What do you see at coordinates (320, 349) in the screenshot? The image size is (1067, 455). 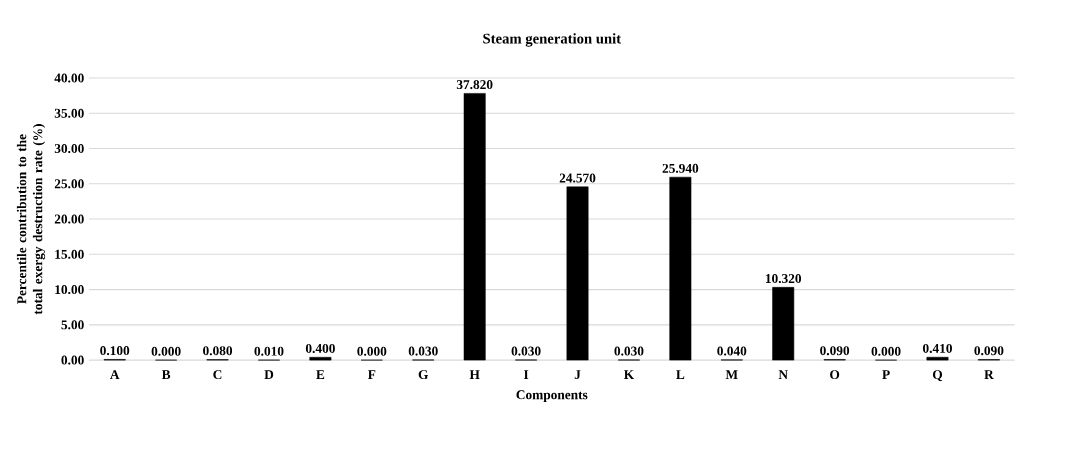 I see `data-label: 0.400` at bounding box center [320, 349].